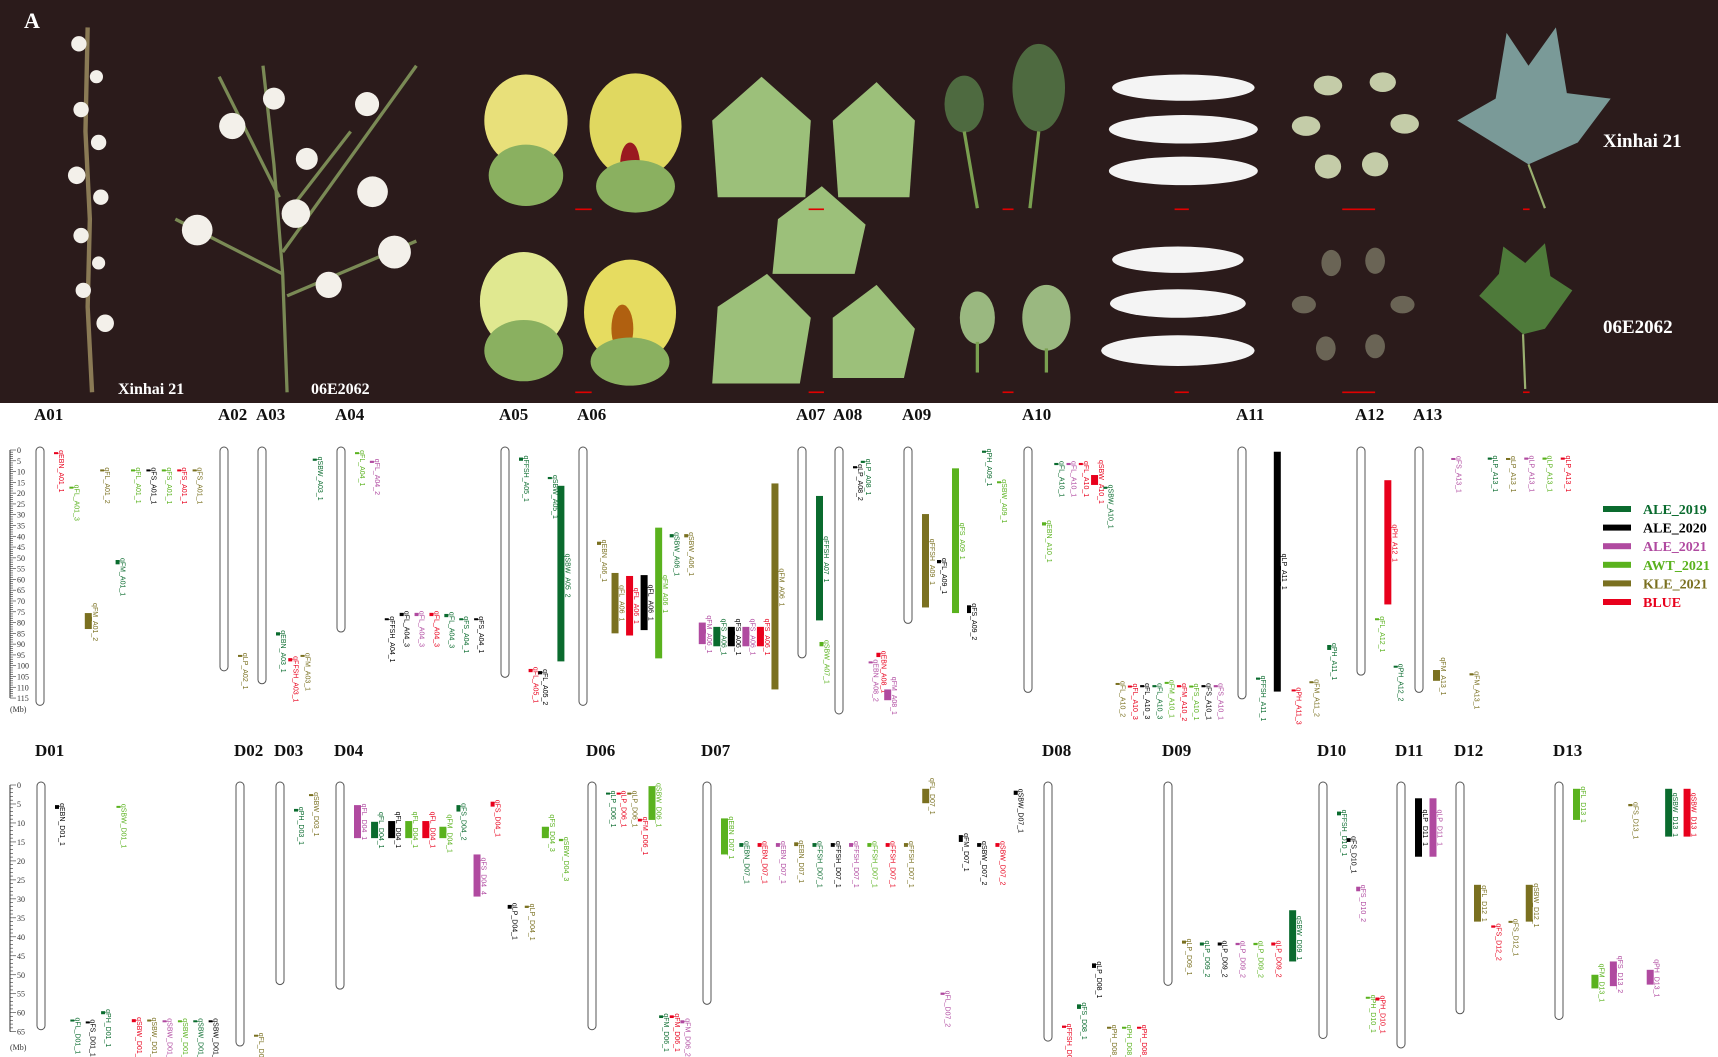 This screenshot has width=1718, height=1057. I want to click on qtl-label: qFL_A01_1, so click(137, 485).